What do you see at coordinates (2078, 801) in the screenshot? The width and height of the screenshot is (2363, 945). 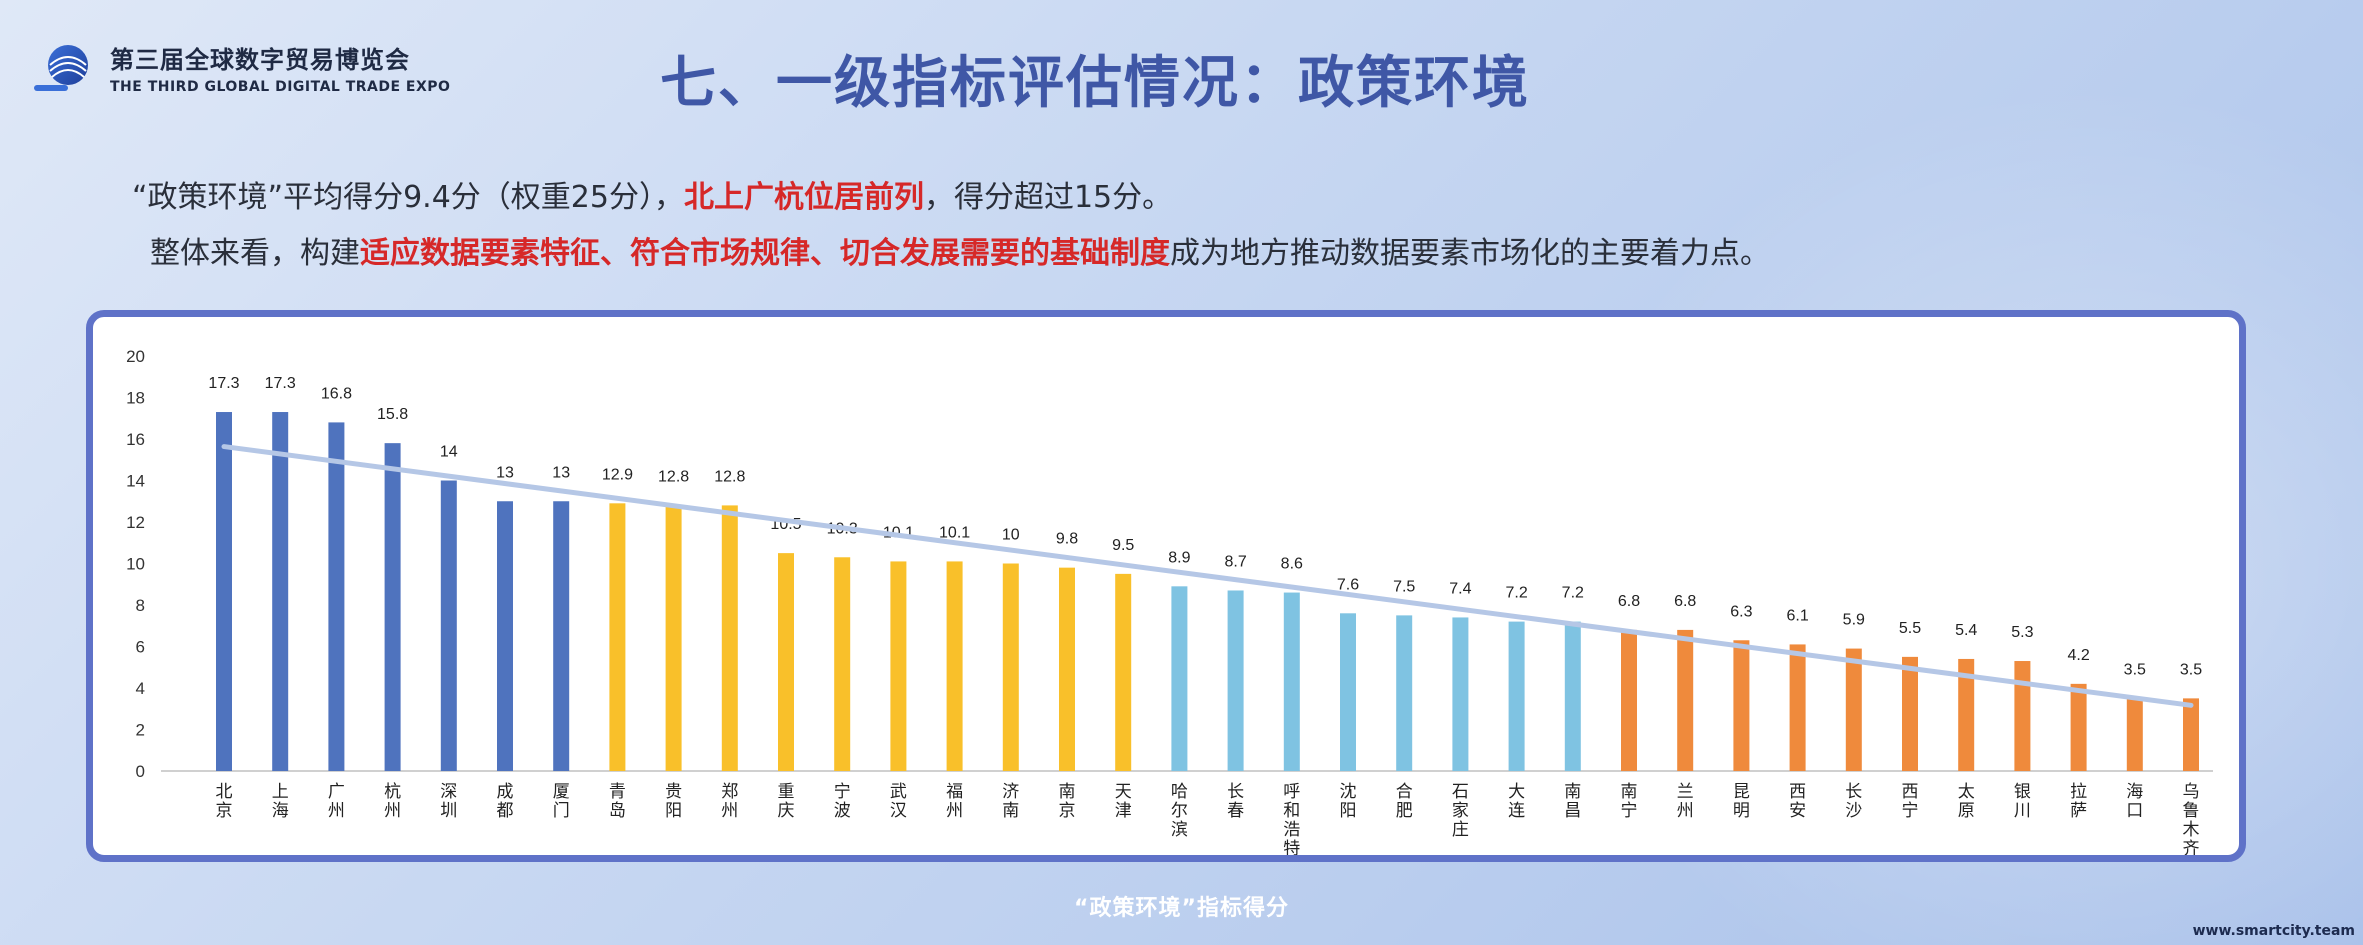 I see `category-label: 拉萨` at bounding box center [2078, 801].